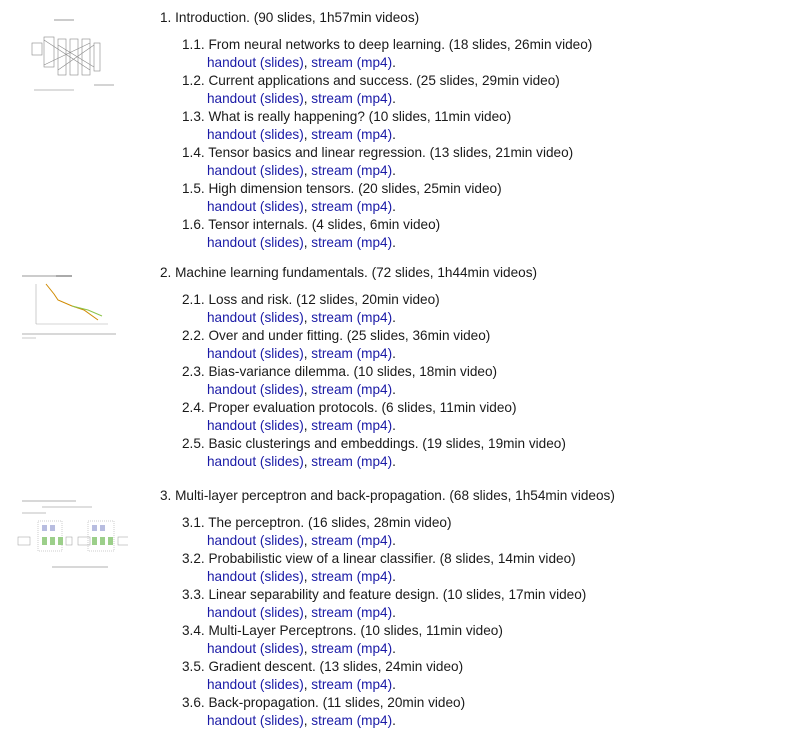 This screenshot has height=739, width=800. Describe the element at coordinates (193, 407) in the screenshot. I see `item-number: 2.4.` at that location.